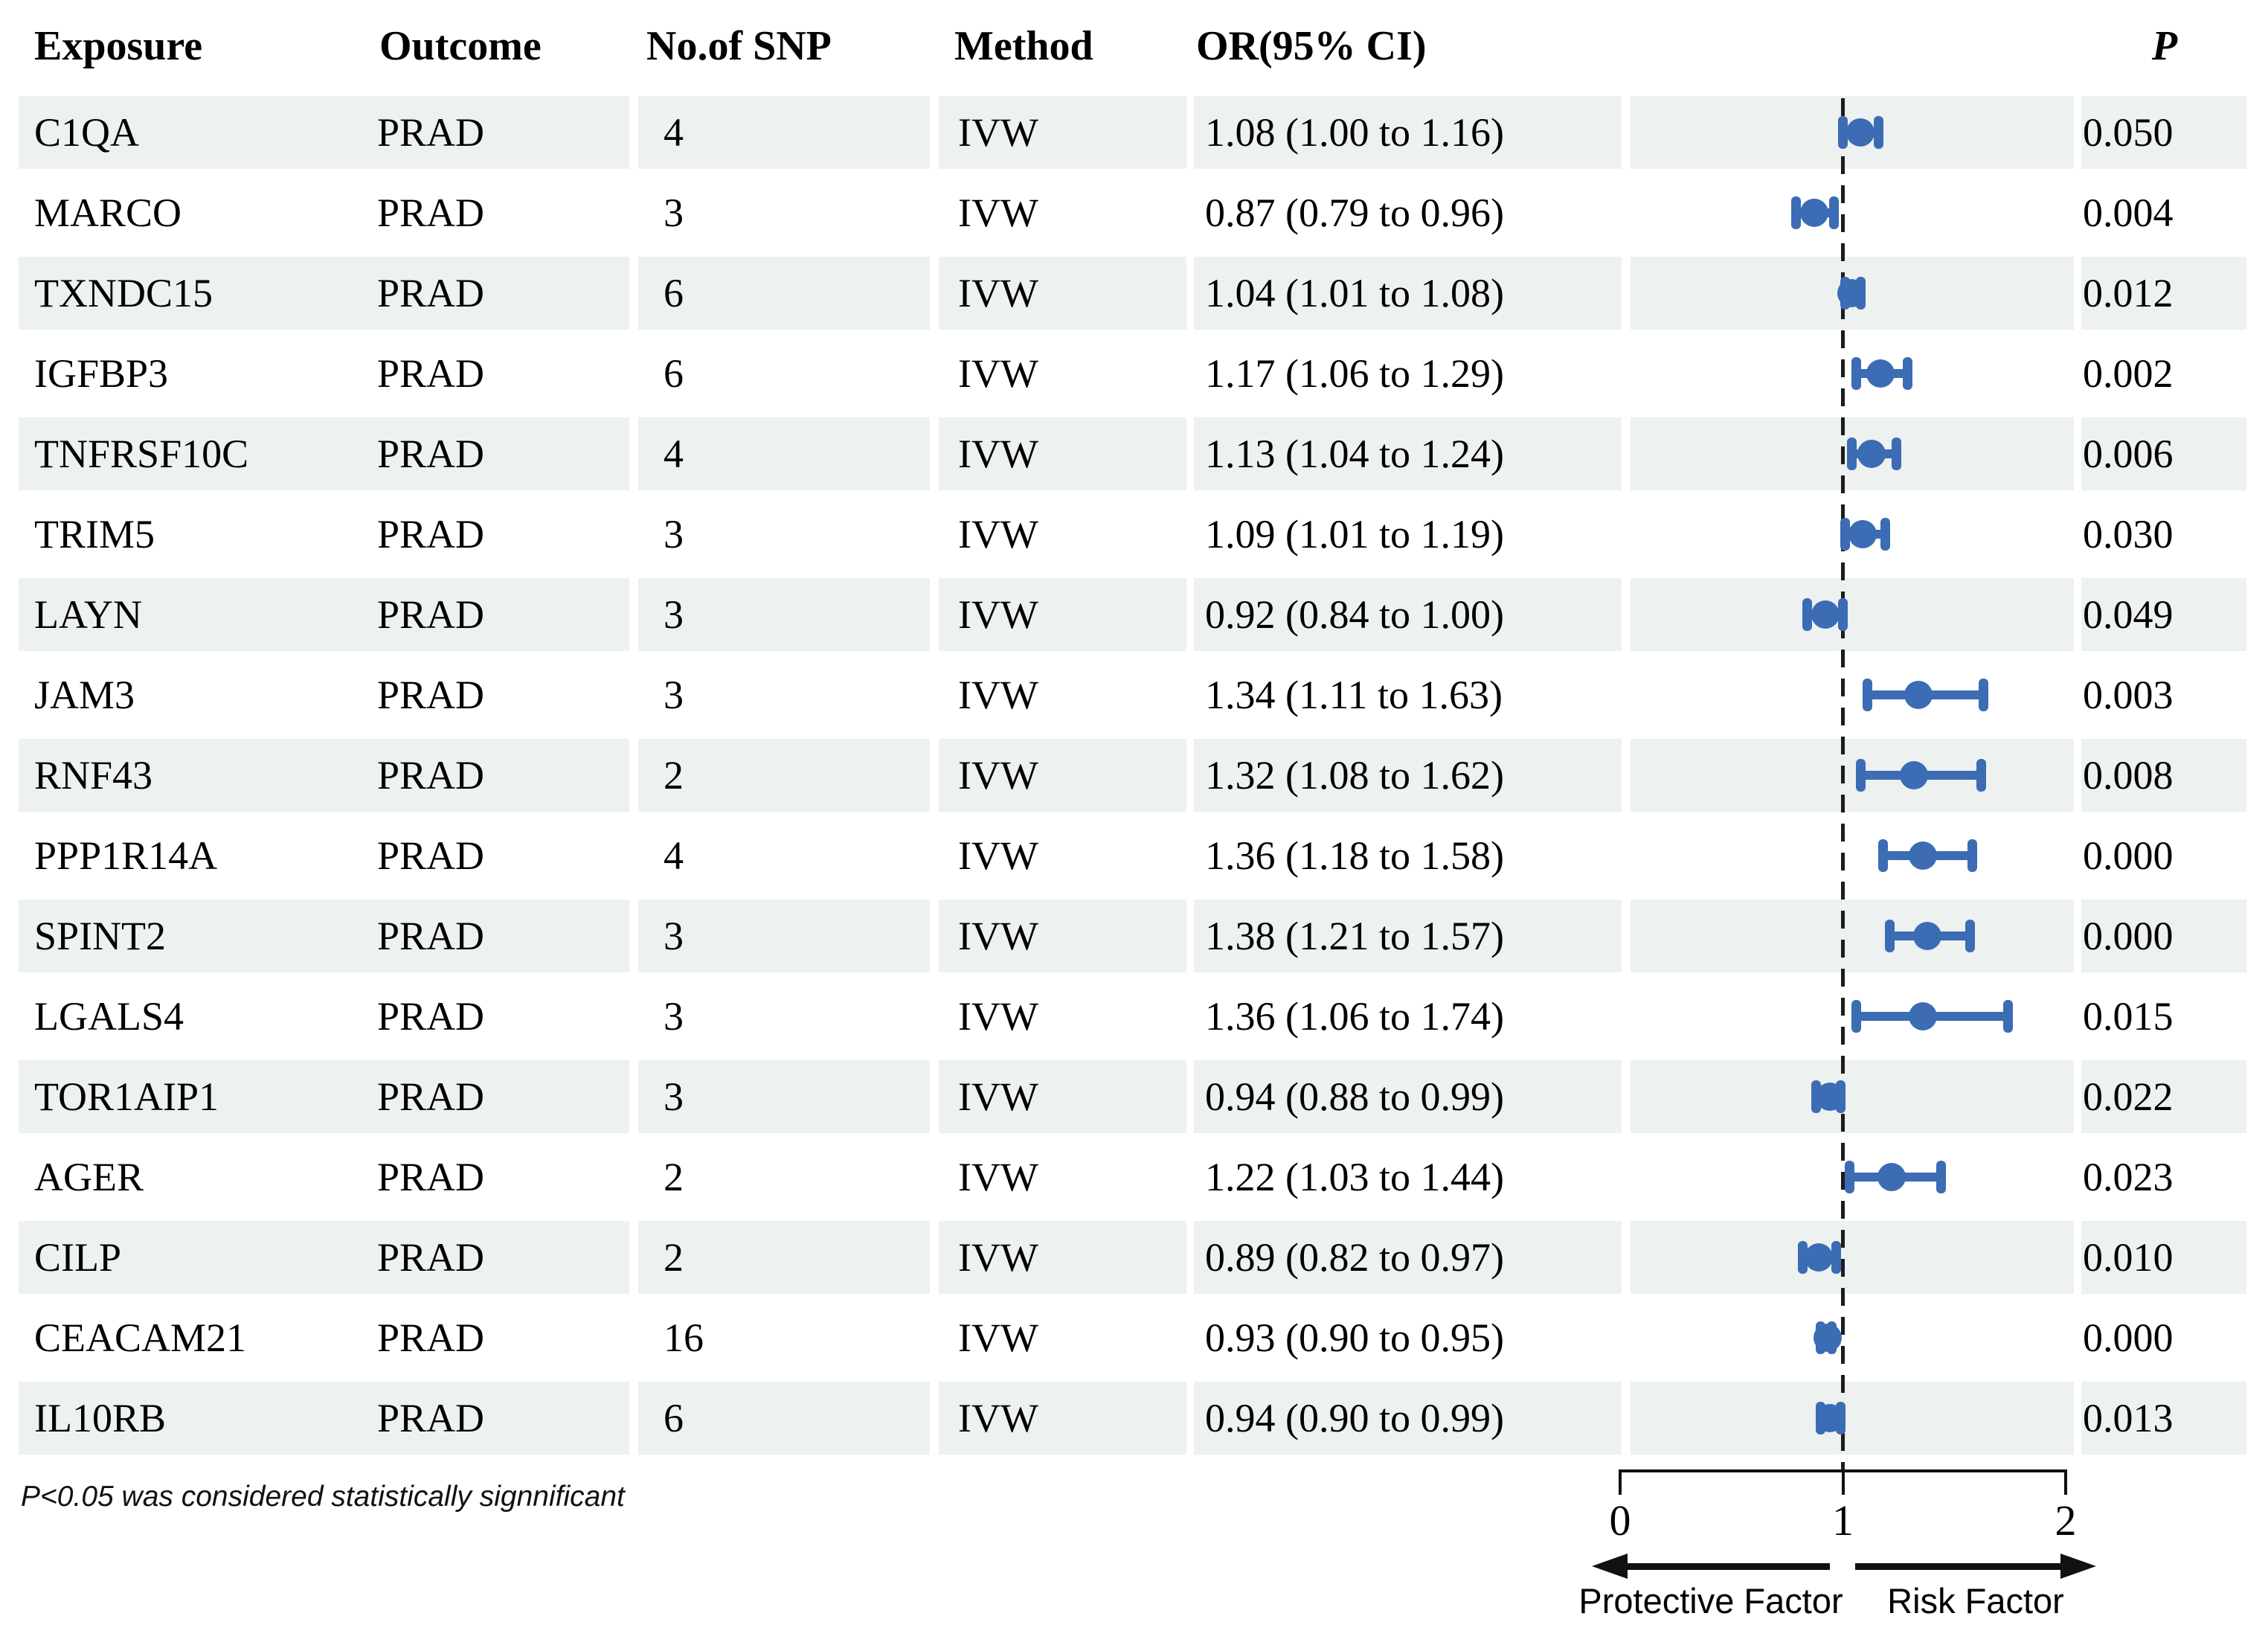  Describe the element at coordinates (2078, 1566) in the screenshot. I see `risk-arrow-head-icon` at that location.